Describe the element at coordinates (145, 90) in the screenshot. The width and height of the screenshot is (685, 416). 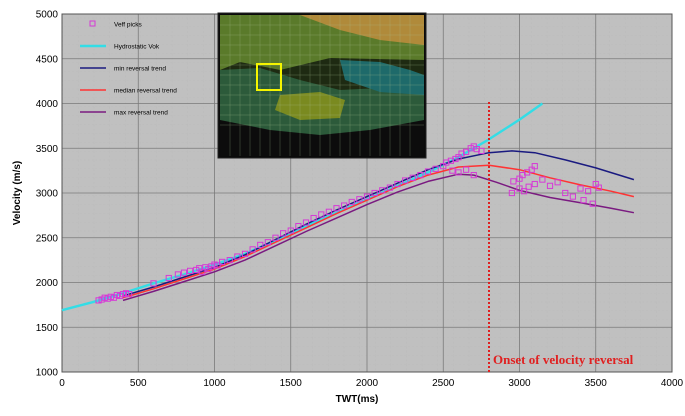
I see `legend-label: median reversal trend` at that location.